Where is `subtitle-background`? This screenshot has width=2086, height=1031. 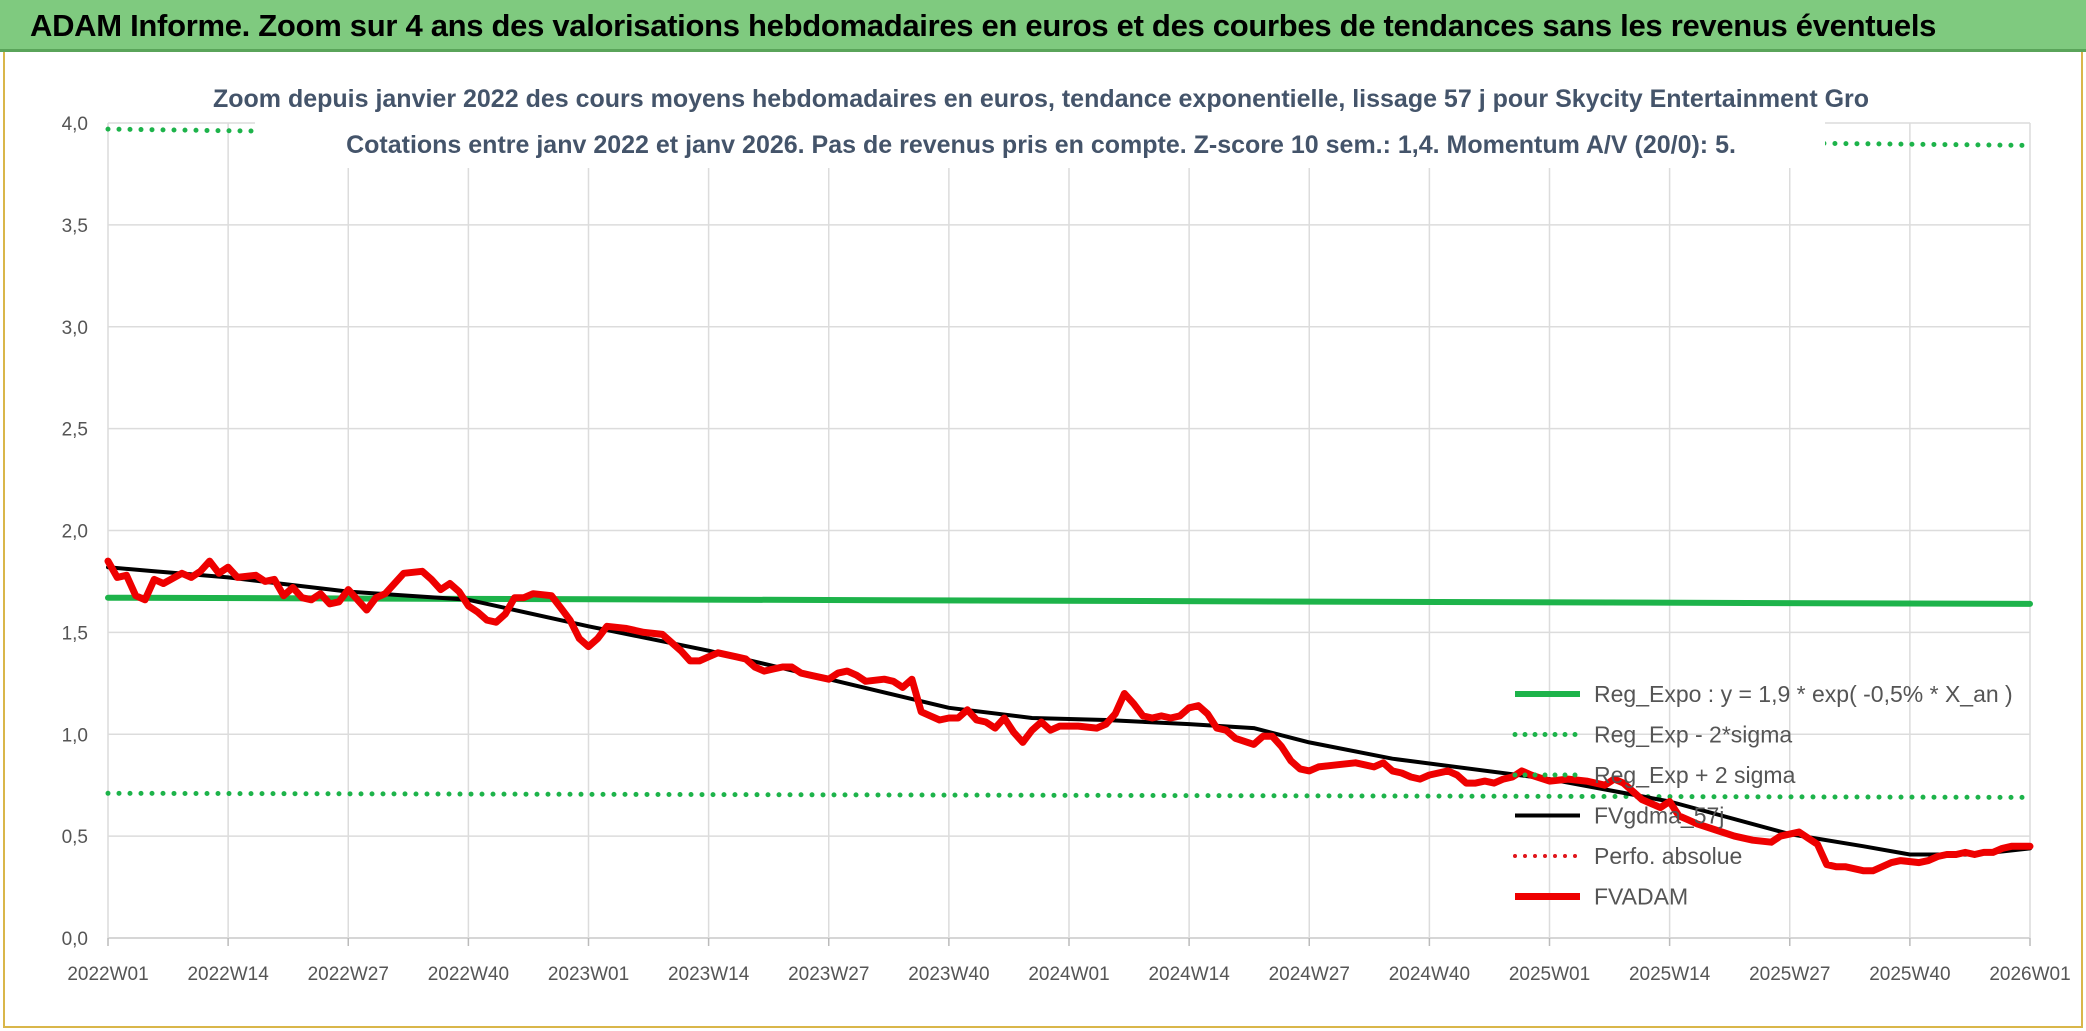 subtitle-background is located at coordinates (1040, 123).